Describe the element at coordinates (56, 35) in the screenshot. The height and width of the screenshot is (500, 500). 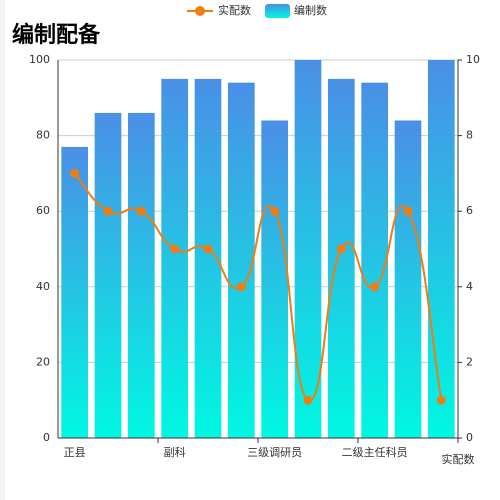
I see `chart-title: 编制配备` at that location.